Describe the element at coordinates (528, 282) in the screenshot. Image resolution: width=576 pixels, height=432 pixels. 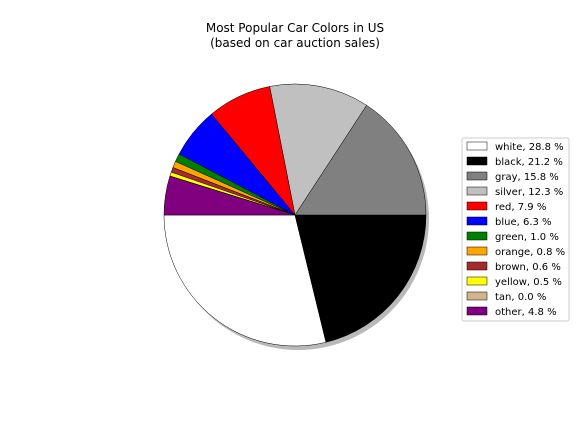
I see `legend-label-yellow: yellow, 0.5 %` at that location.